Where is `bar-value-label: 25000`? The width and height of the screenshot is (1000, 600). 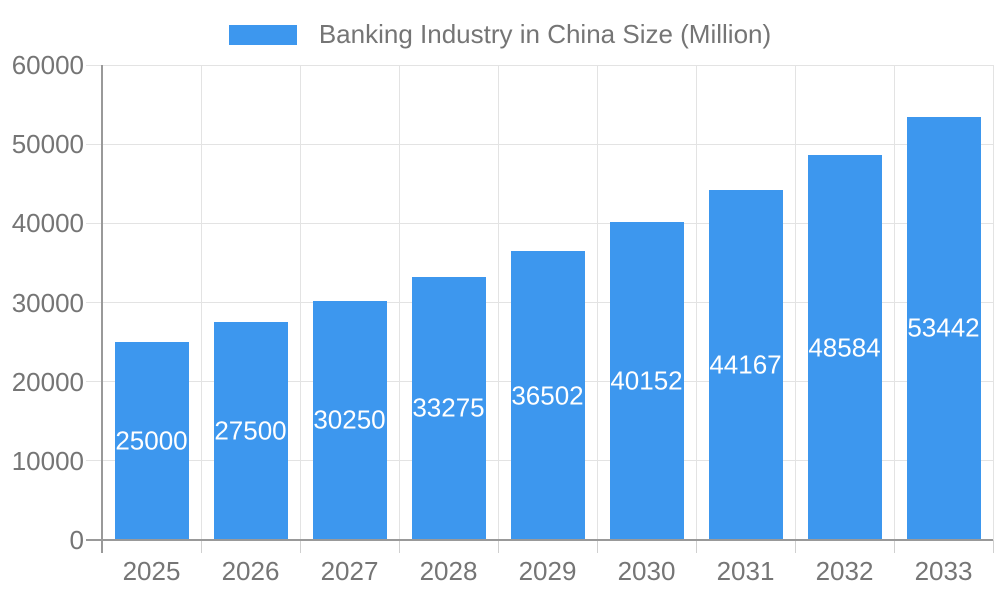
bar-value-label: 25000 is located at coordinates (151, 440).